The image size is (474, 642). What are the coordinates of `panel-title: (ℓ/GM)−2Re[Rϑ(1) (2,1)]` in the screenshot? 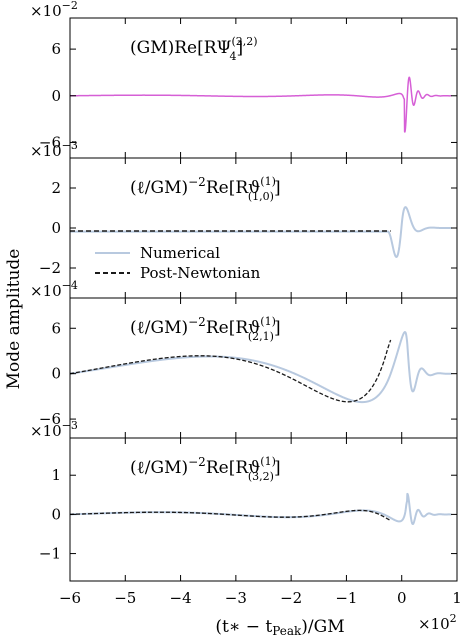 It's located at (205, 329).